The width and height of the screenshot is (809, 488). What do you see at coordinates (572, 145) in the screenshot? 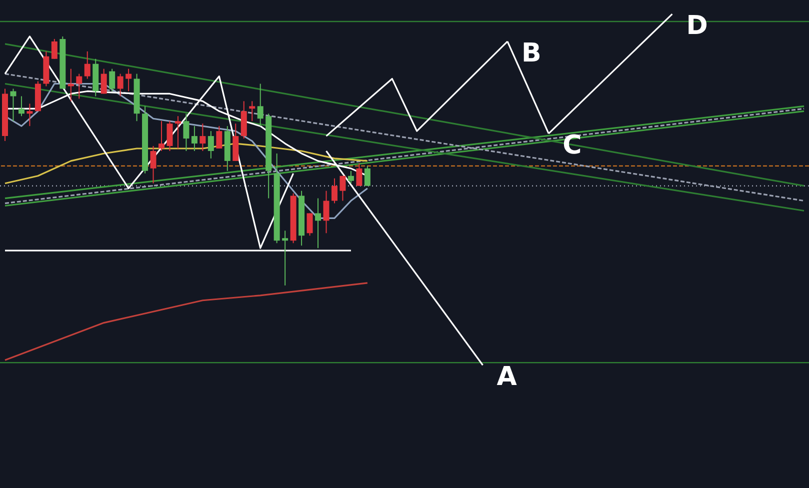
I see `series-label: C` at bounding box center [572, 145].